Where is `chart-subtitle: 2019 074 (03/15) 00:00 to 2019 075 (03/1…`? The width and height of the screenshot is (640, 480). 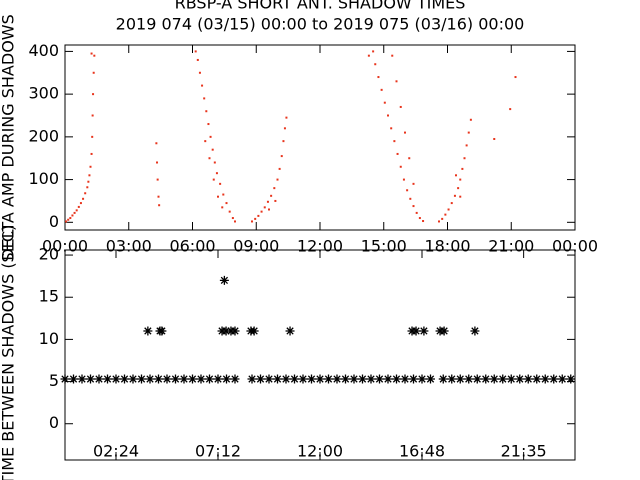
chart-subtitle: 2019 074 (03/15) 00:00 to 2019 075 (03/1… is located at coordinates (320, 24).